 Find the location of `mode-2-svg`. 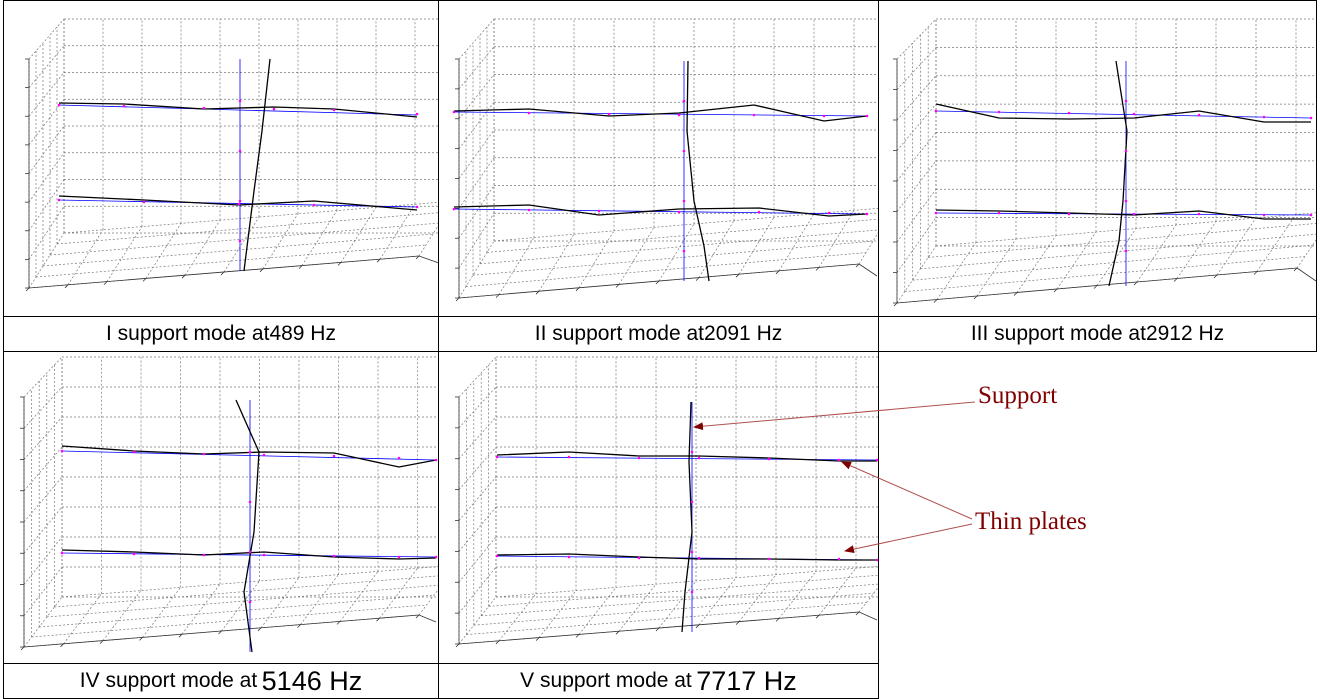

mode-2-svg is located at coordinates (665, 160).